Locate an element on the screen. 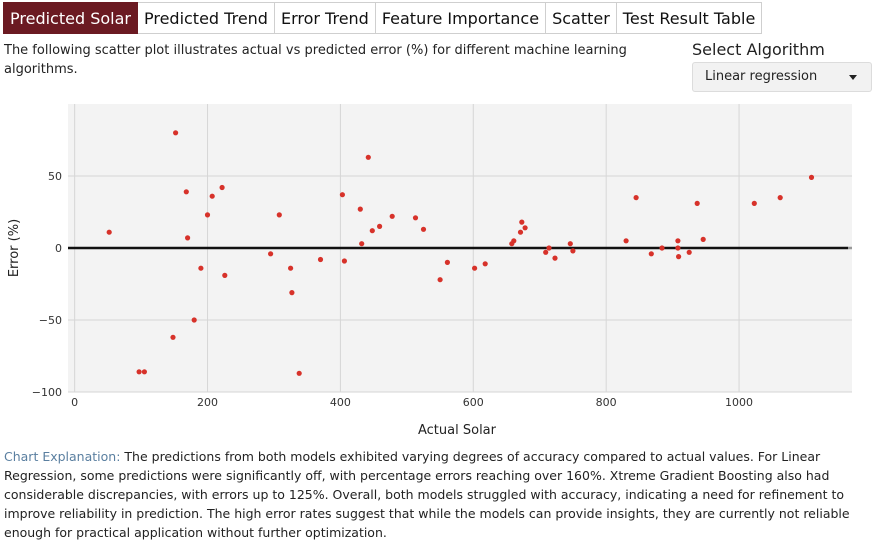  x-axis-label: Actual Solar is located at coordinates (457, 430).